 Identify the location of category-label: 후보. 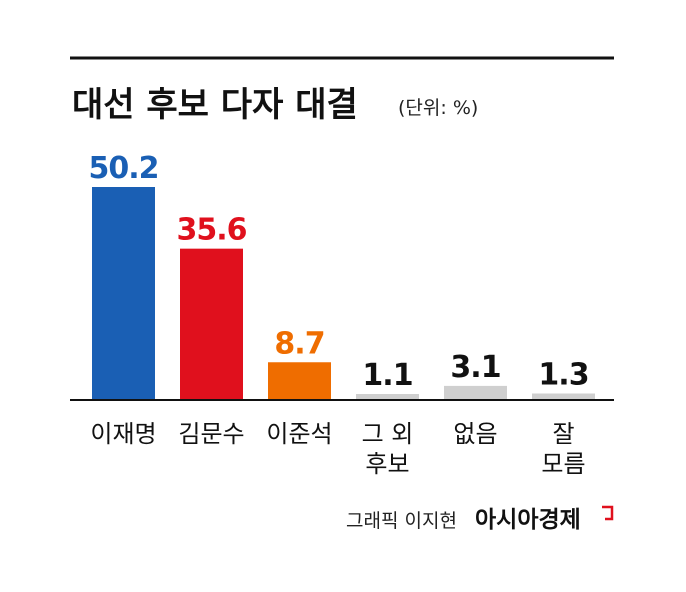
(387, 464).